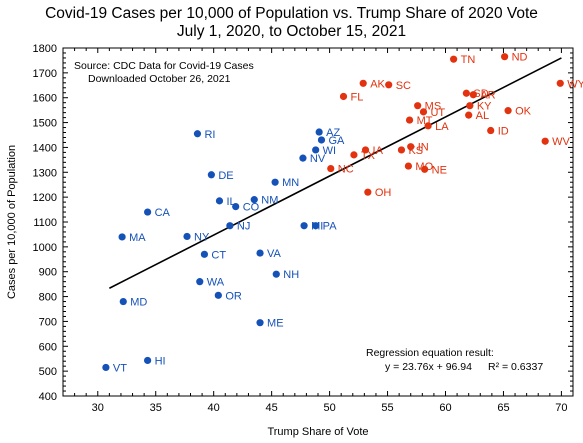  I want to click on point-mi, so click(304, 226).